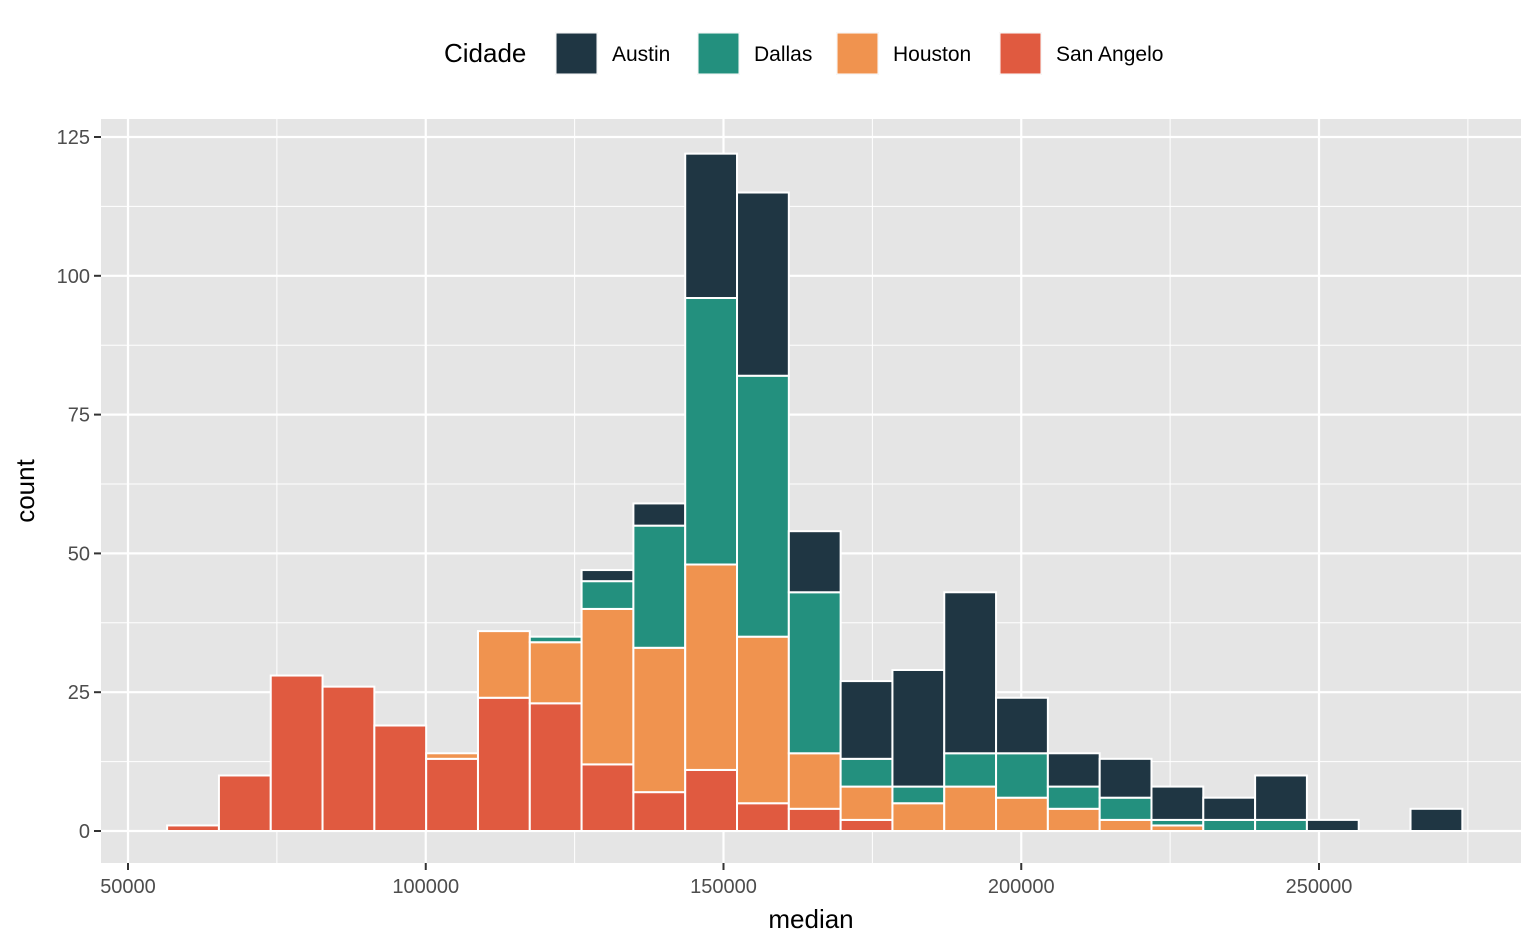 The image size is (1536, 949). What do you see at coordinates (79, 416) in the screenshot?
I see `y-tick-label: 75` at bounding box center [79, 416].